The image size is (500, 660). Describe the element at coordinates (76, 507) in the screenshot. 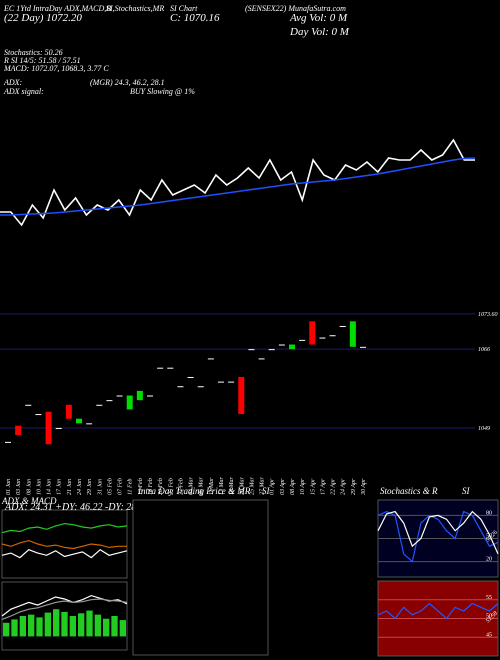

I see `panel-subtitle: ADX: 24.31 +DY: 46.22 -DY: 28.15` at that location.